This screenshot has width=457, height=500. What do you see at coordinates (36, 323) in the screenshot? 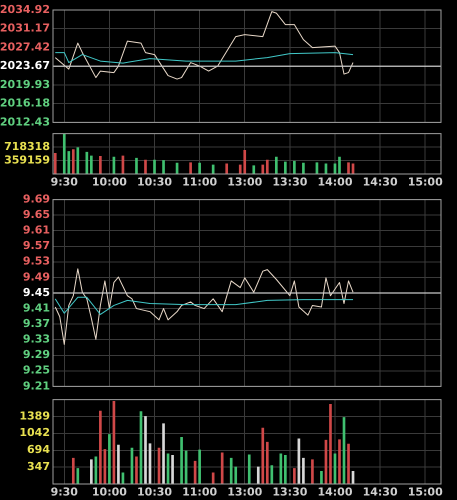
I see `y-tick-label: 9.37` at bounding box center [36, 323].